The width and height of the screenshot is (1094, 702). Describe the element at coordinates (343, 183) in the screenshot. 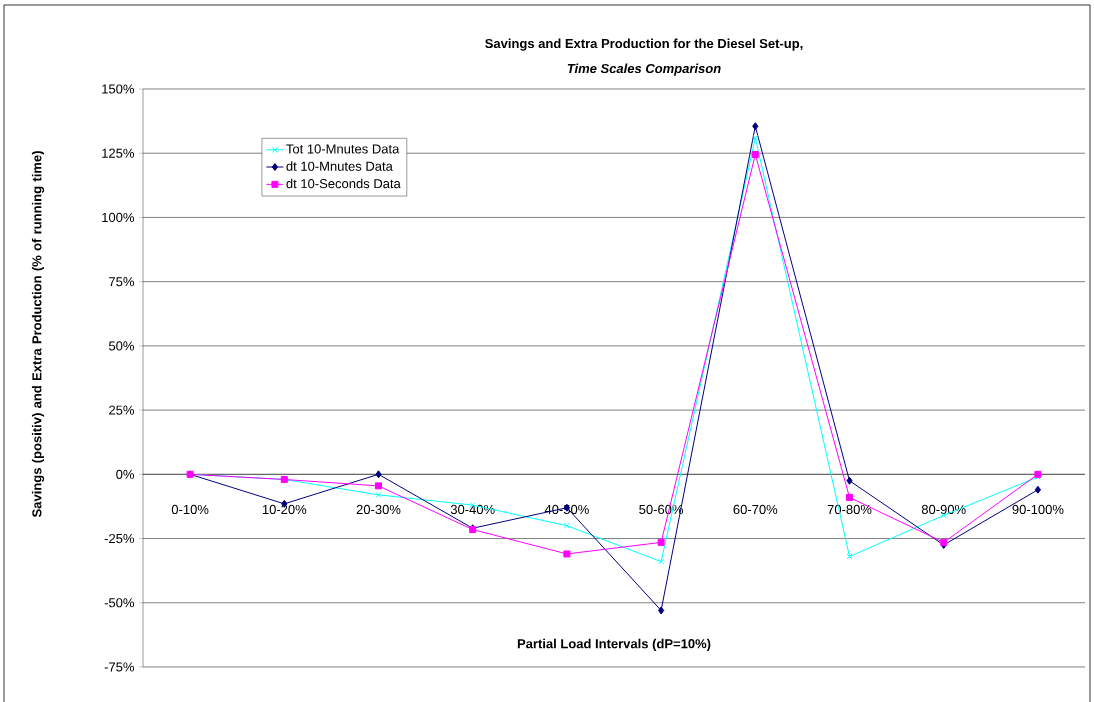

I see `legend-label: dt 10-Seconds Data` at that location.